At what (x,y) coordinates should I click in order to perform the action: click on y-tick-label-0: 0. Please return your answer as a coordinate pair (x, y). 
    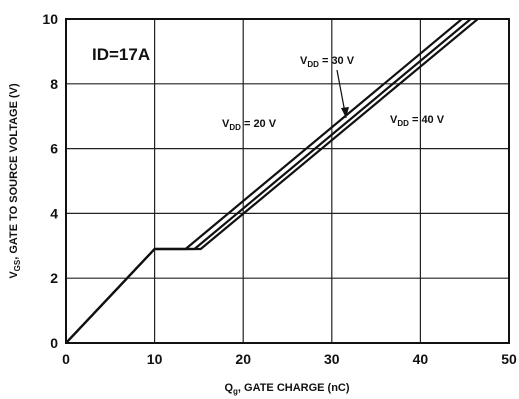
    Looking at the image, I should click on (54, 343).